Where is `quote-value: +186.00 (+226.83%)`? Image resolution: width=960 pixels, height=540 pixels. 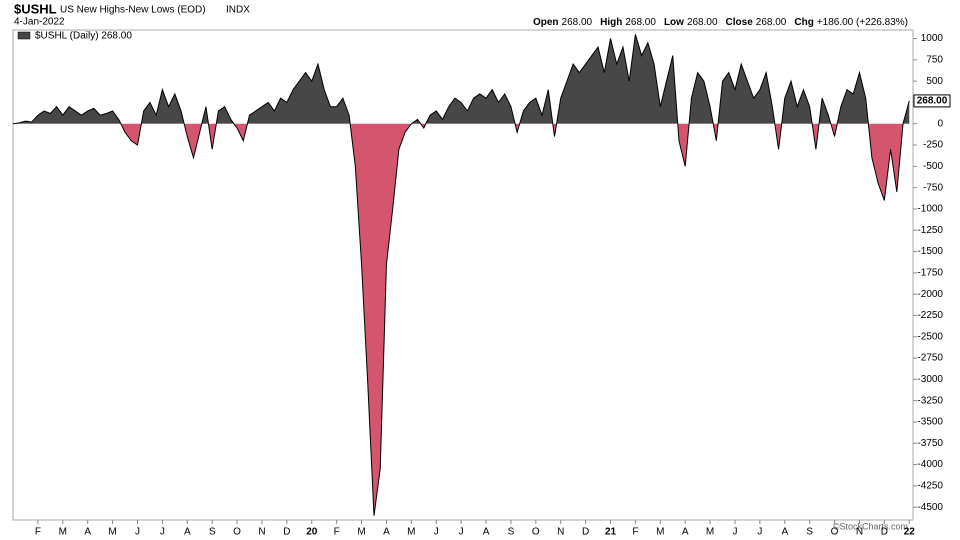 quote-value: +186.00 (+226.83%) is located at coordinates (862, 22).